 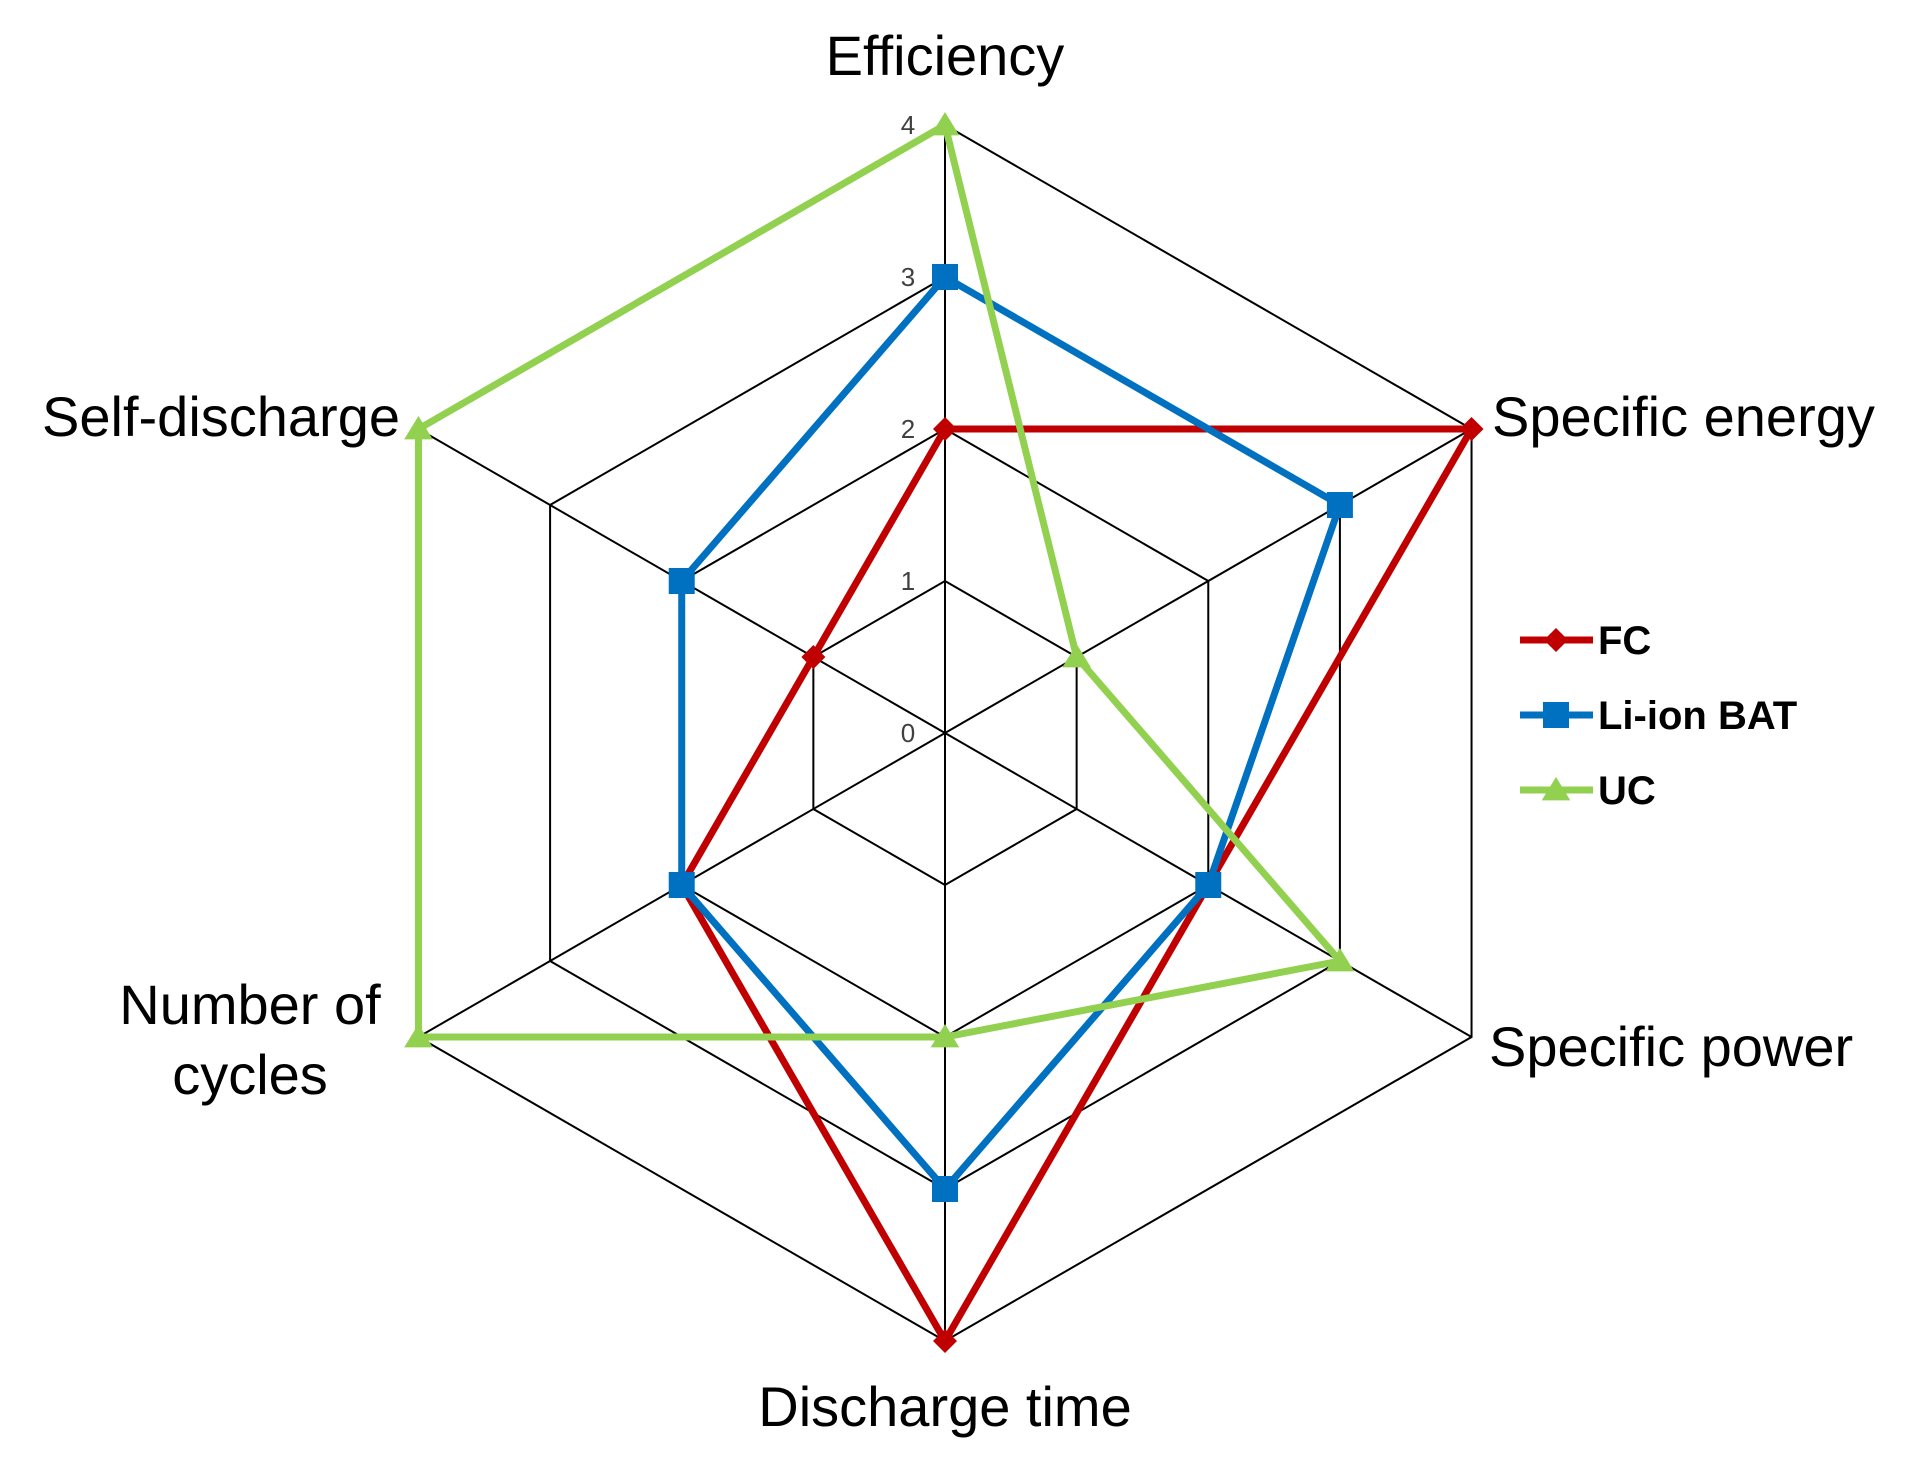 I want to click on category-label: Efficiency, so click(x=945, y=55).